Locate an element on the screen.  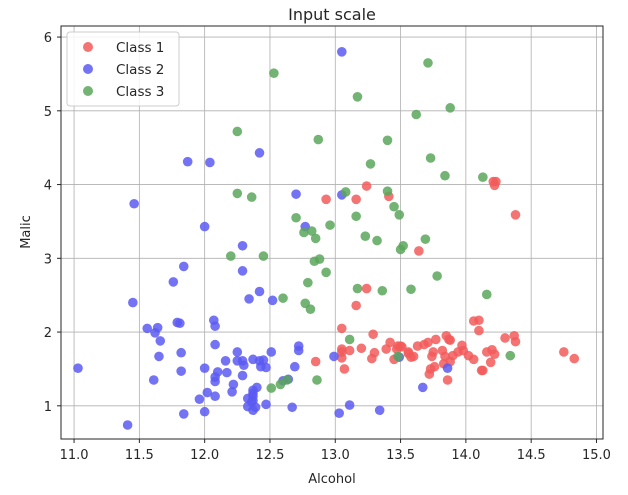
y-tick-label: 1 is located at coordinates (48, 407).